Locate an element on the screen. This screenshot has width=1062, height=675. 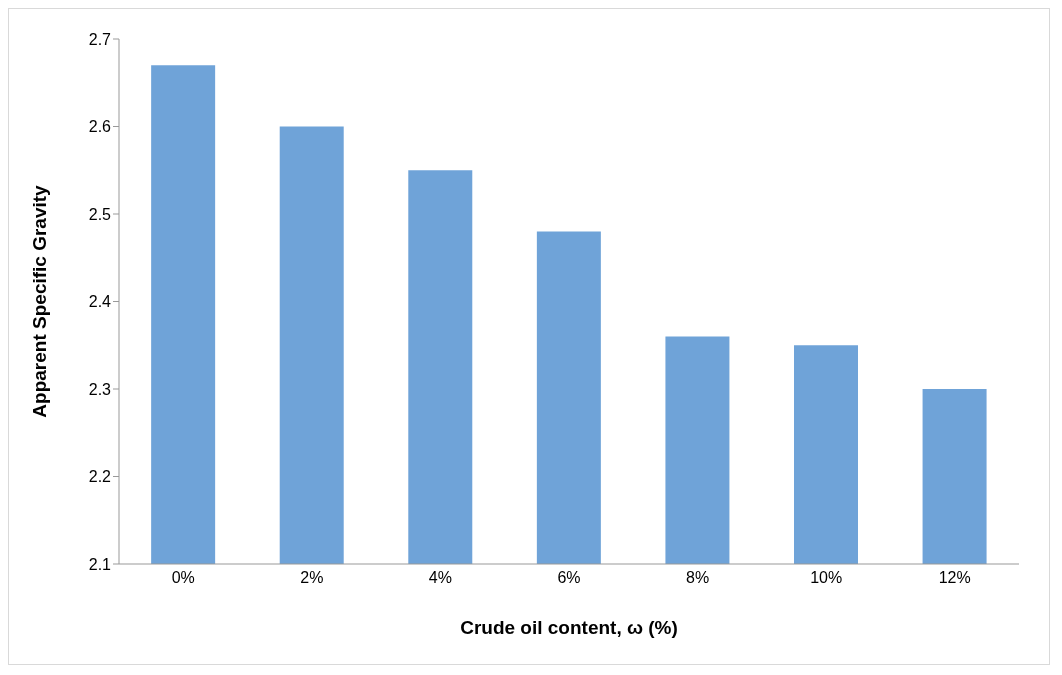
x-tick-label: 2% is located at coordinates (312, 578).